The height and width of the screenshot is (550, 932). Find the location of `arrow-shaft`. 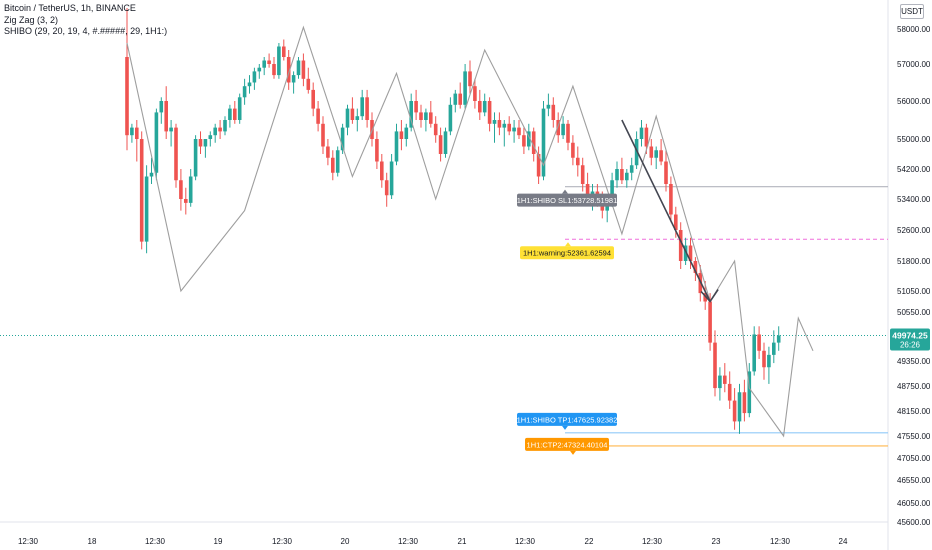

arrow-shaft is located at coordinates (666, 210).